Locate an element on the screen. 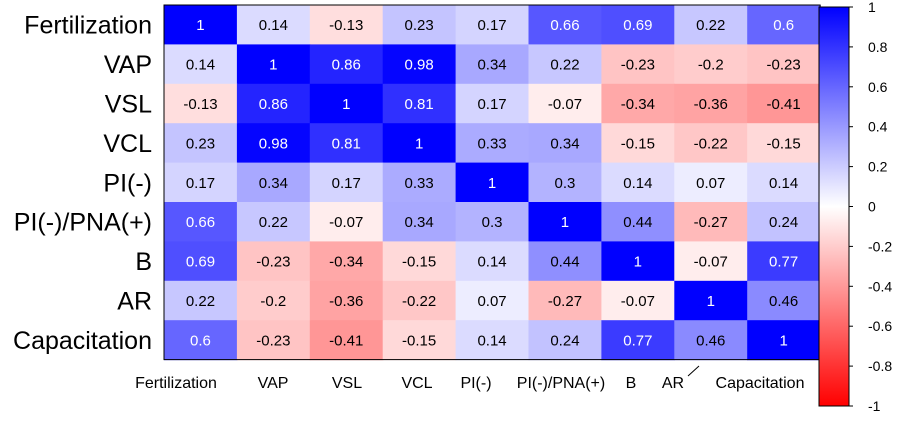 Image resolution: width=900 pixels, height=423 pixels. cell-value-label: 0.6 is located at coordinates (200, 340).